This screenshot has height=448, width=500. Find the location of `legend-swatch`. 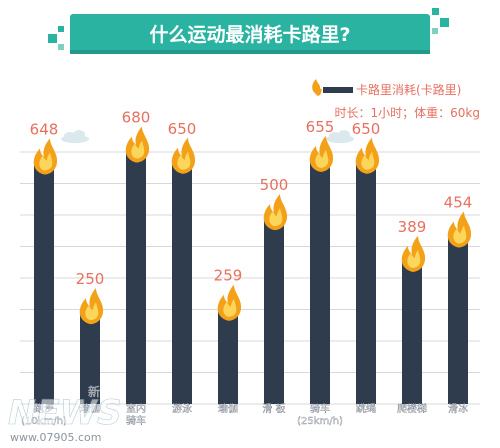

legend-swatch is located at coordinates (338, 90).